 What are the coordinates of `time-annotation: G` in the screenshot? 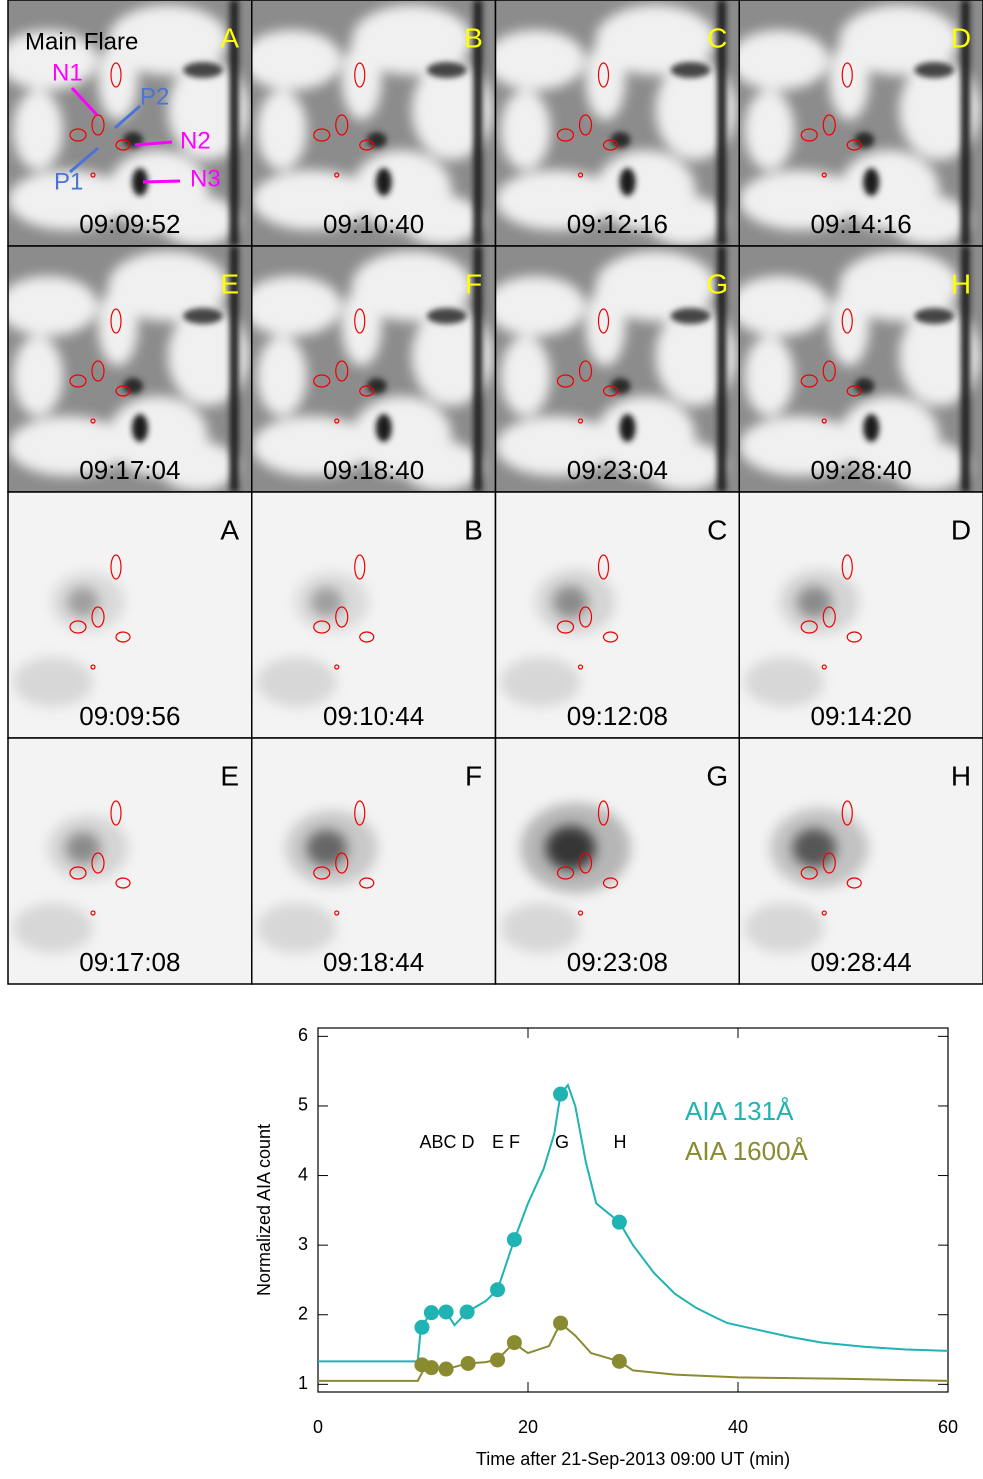 It's located at (562, 1142).